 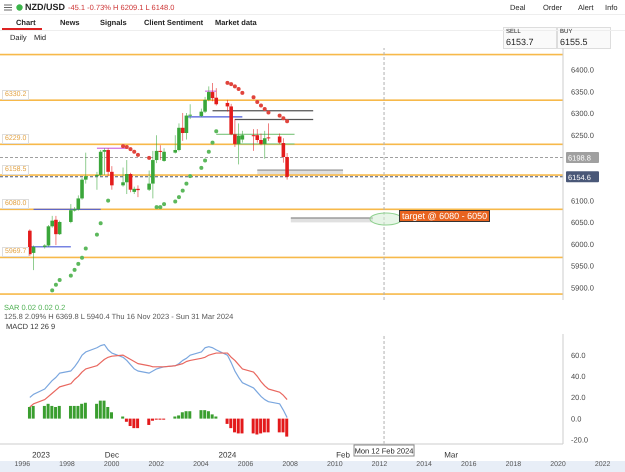 I want to click on x-tick-label: Feb, so click(x=343, y=455).